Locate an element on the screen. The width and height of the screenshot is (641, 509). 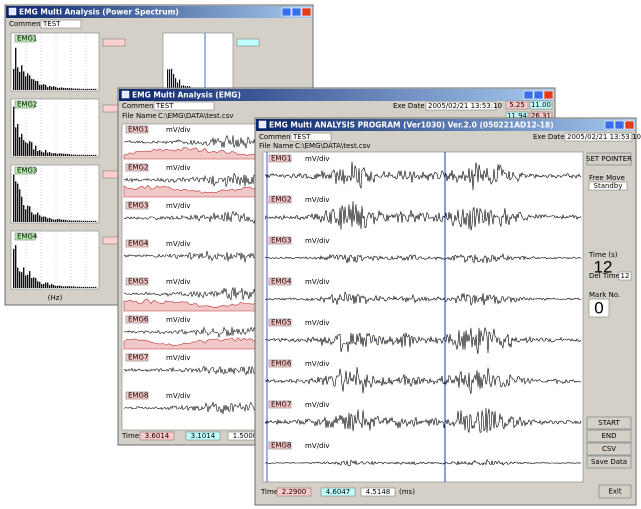
control-button-label: CSV is located at coordinates (609, 449).